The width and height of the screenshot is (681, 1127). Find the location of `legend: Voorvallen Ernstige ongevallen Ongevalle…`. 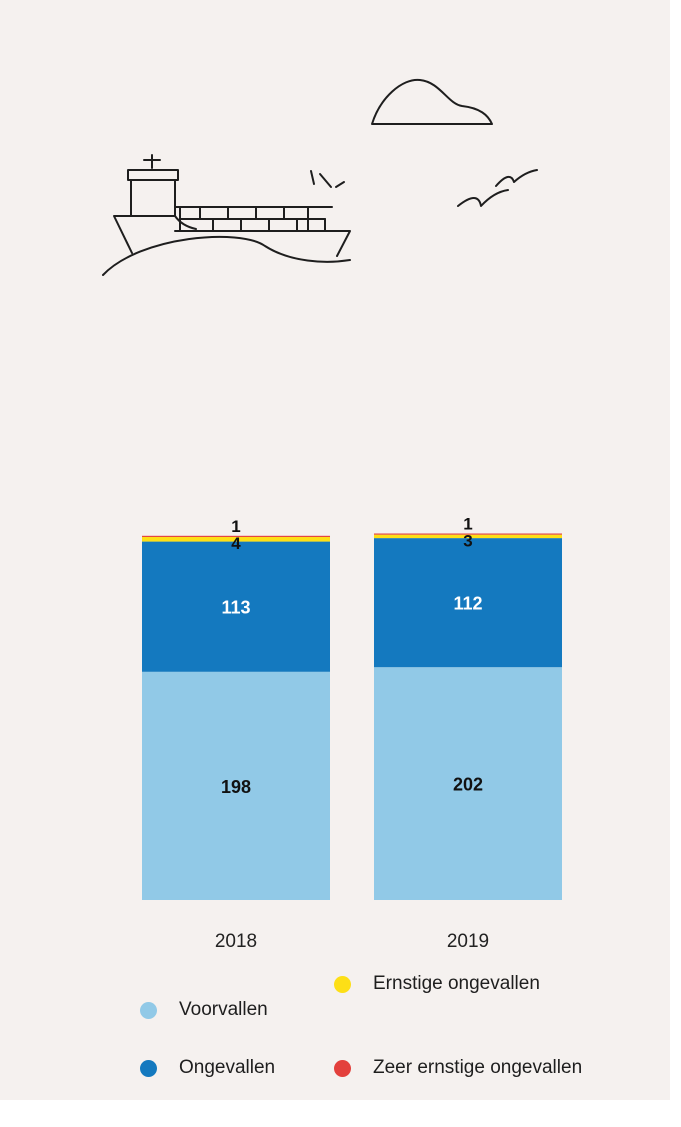

legend: Voorvallen Ernstige ongevallen Ongevalle… is located at coordinates (361, 1026).